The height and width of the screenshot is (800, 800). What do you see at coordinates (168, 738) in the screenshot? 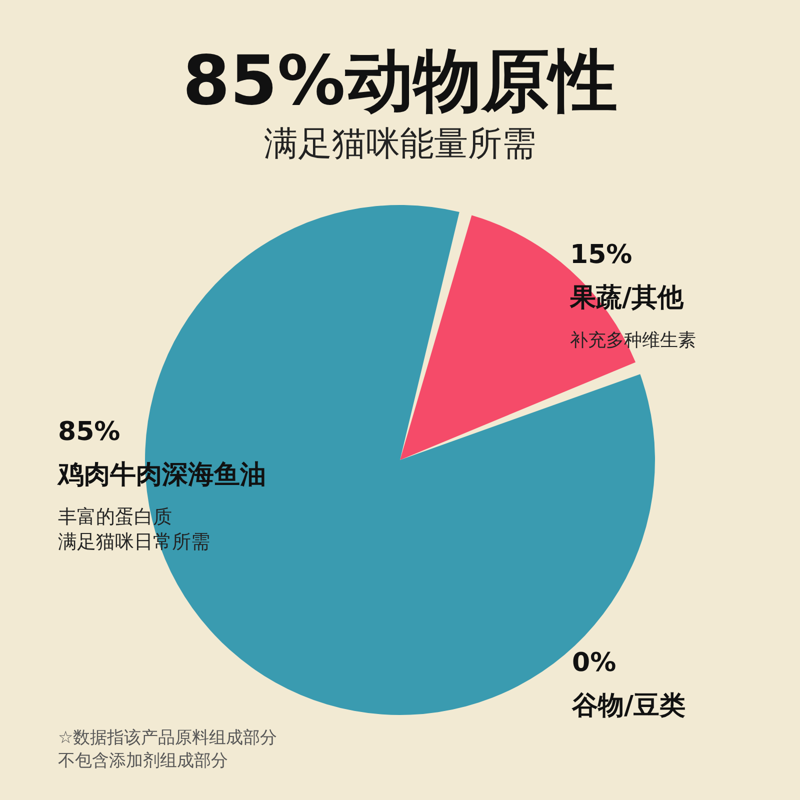
I see `text: ☆数据指该产品原料组成部分` at bounding box center [168, 738].